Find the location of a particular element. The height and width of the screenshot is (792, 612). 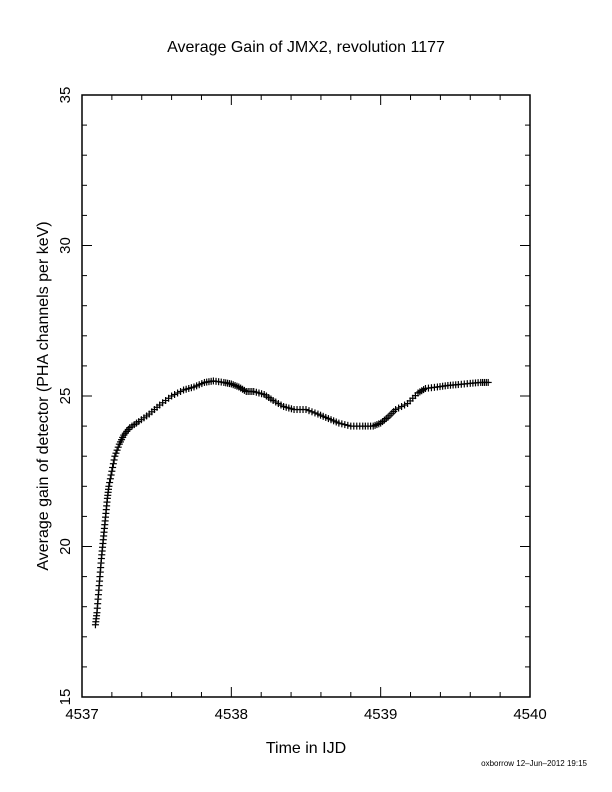

y-tick-label: 25 is located at coordinates (65, 396).